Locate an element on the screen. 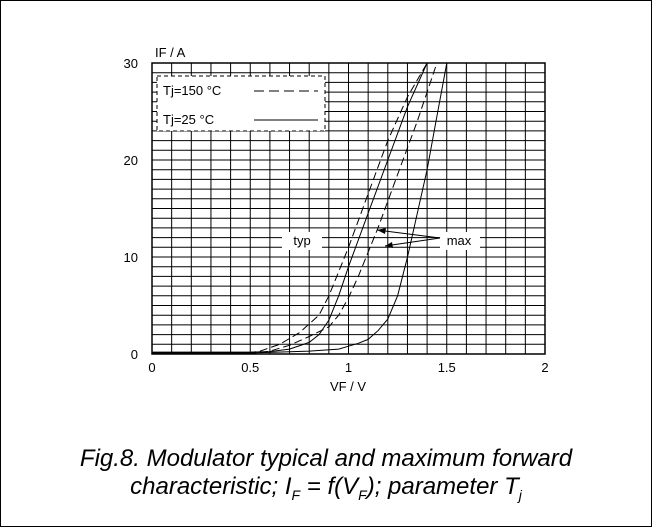  legend-label-tj150: Tj=150 °C is located at coordinates (192, 90).